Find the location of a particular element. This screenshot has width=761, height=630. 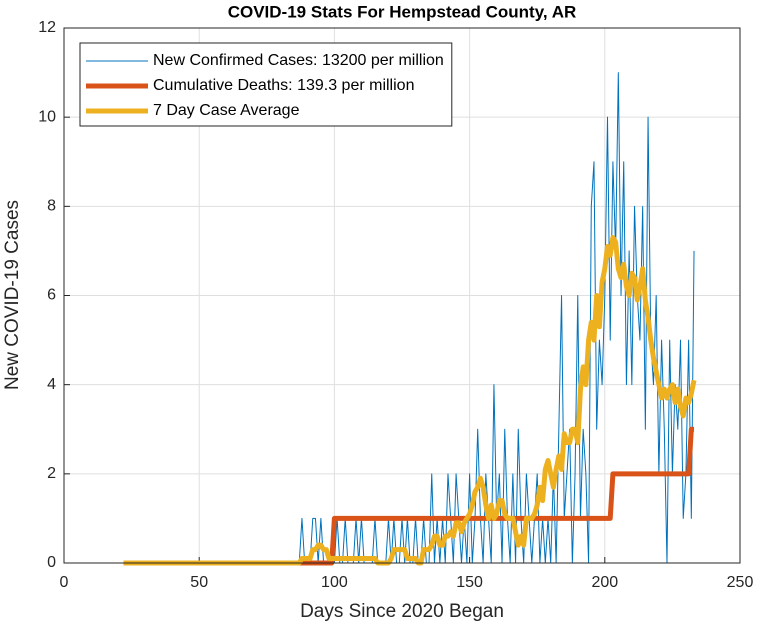

x-axis-label: Days Since 2020 Began is located at coordinates (402, 611).